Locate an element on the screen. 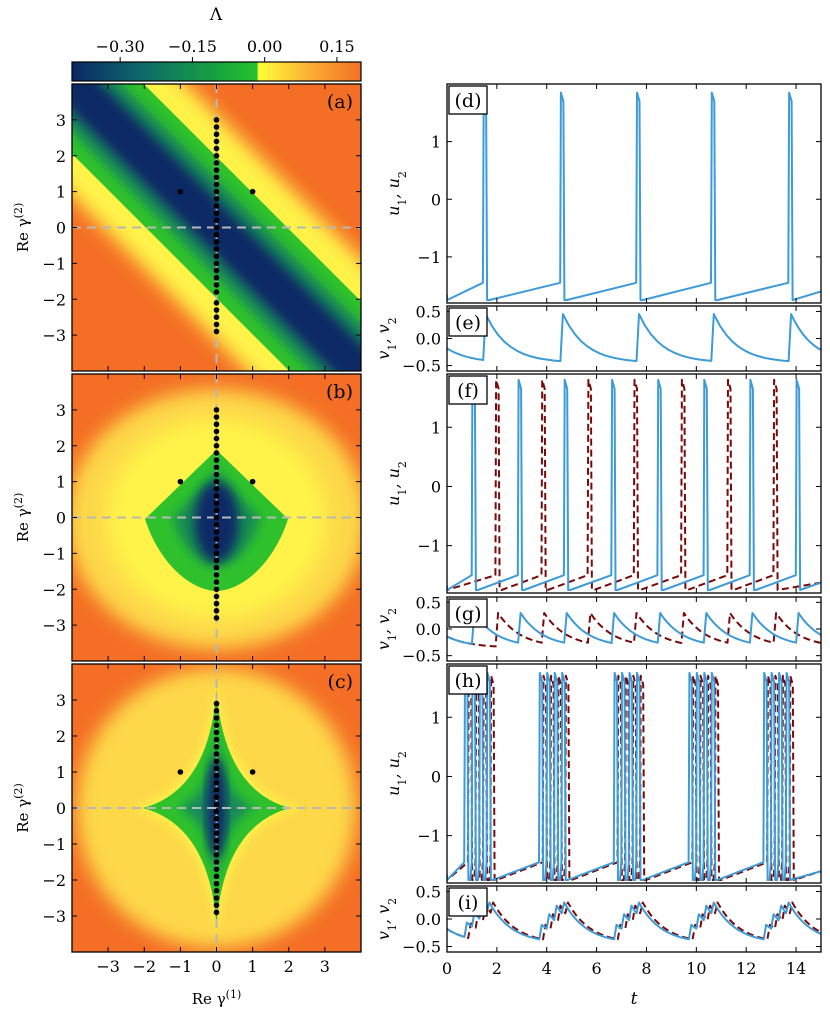  panel-label: (e) is located at coordinates (468, 322).